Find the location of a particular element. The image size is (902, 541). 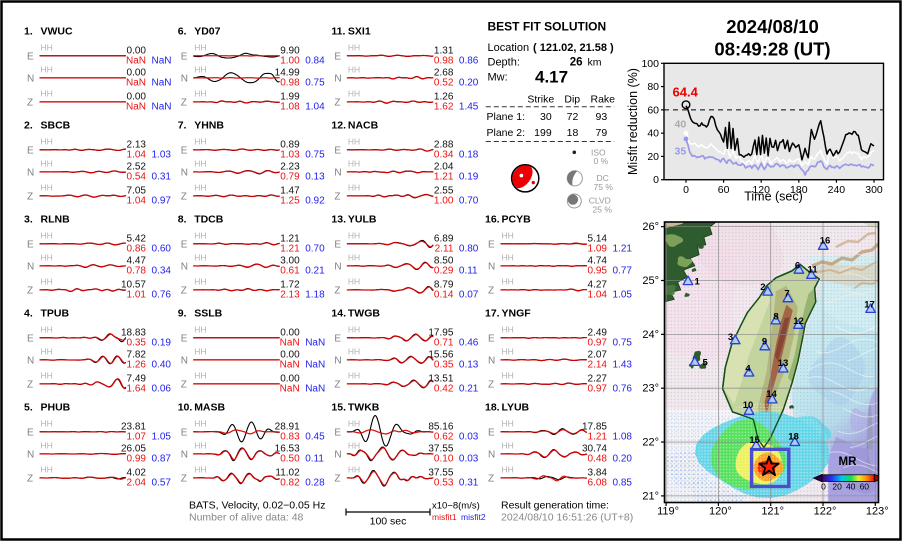

svg-text: 4. is located at coordinates (28, 313).